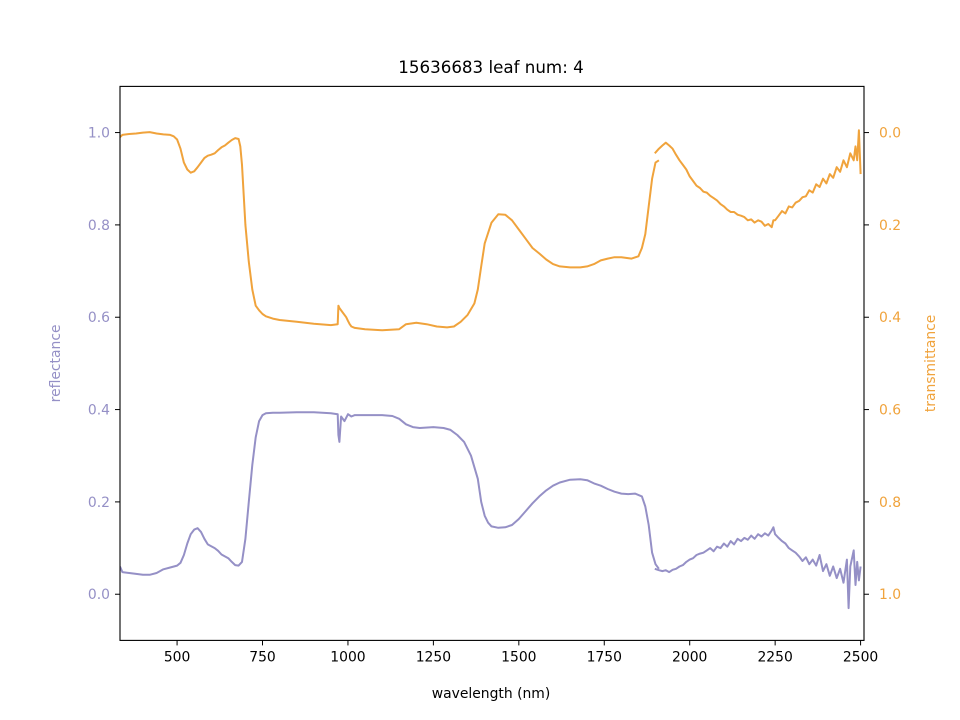 The height and width of the screenshot is (720, 960). Describe the element at coordinates (604, 657) in the screenshot. I see `x-tick-label-1750: 1750` at that location.